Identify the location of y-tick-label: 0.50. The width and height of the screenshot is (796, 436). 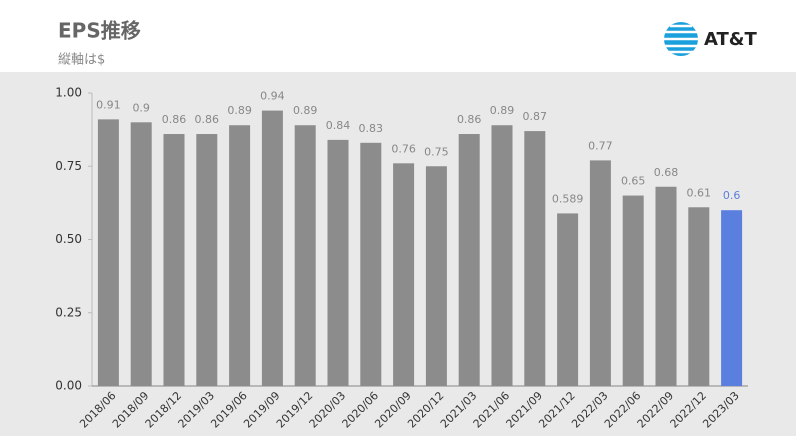
(68, 239).